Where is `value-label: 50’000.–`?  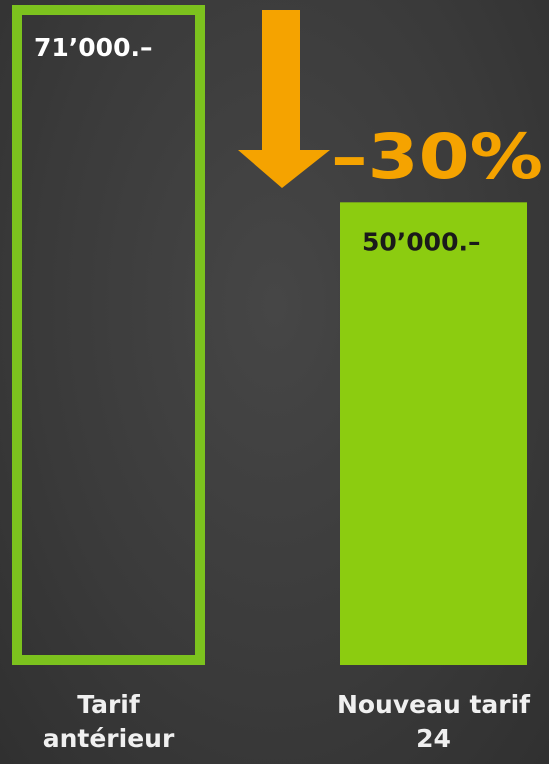 value-label: 50’000.– is located at coordinates (421, 241).